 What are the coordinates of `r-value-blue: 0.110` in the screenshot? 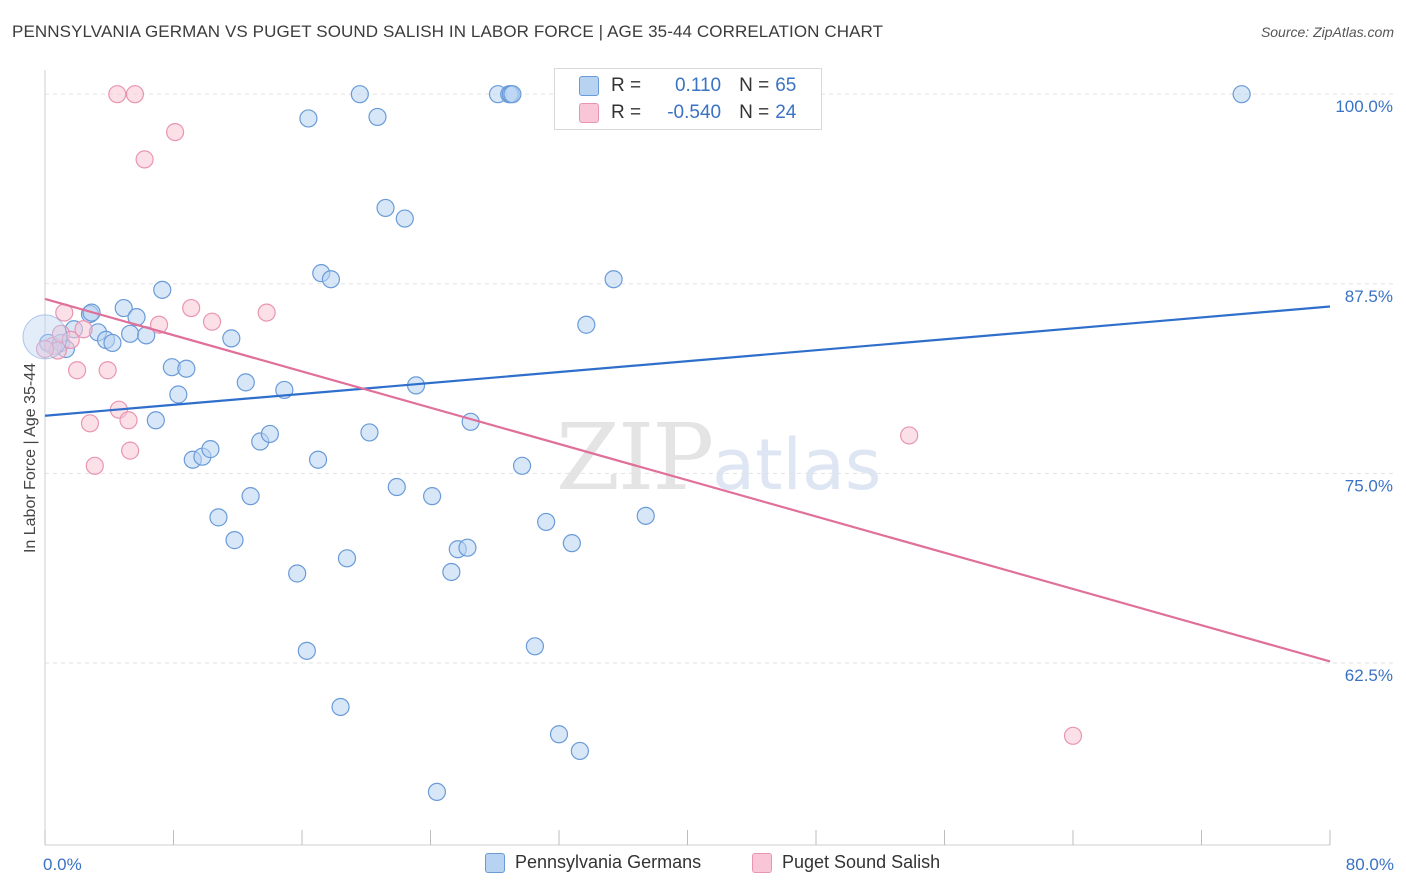 It's located at (698, 85).